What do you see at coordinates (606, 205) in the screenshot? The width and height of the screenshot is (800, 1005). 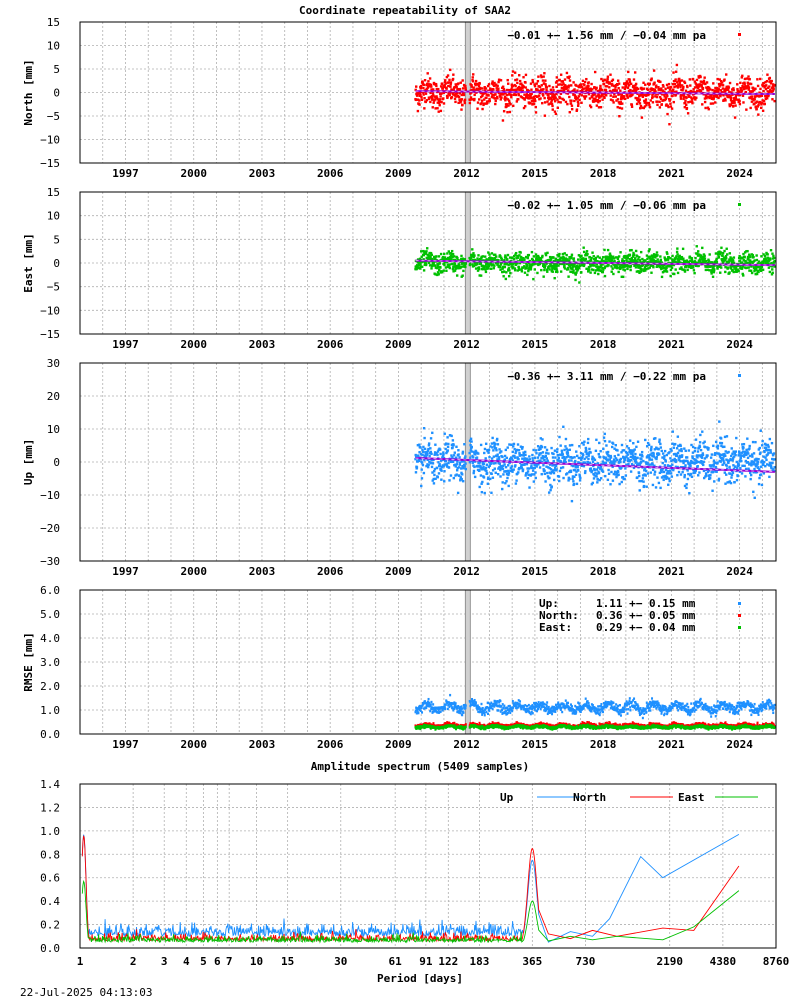 I see `legend-text: −0.02 +− 1.05 mm / −0.06 mm pa` at bounding box center [606, 205].